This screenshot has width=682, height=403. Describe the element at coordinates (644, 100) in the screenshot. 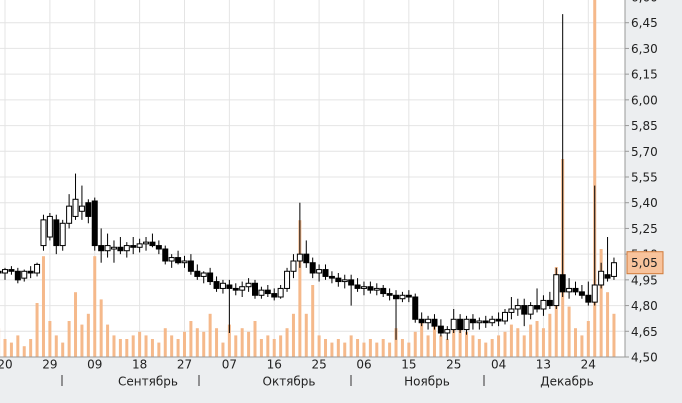

I see `y-tick-label: 6,00` at that location.